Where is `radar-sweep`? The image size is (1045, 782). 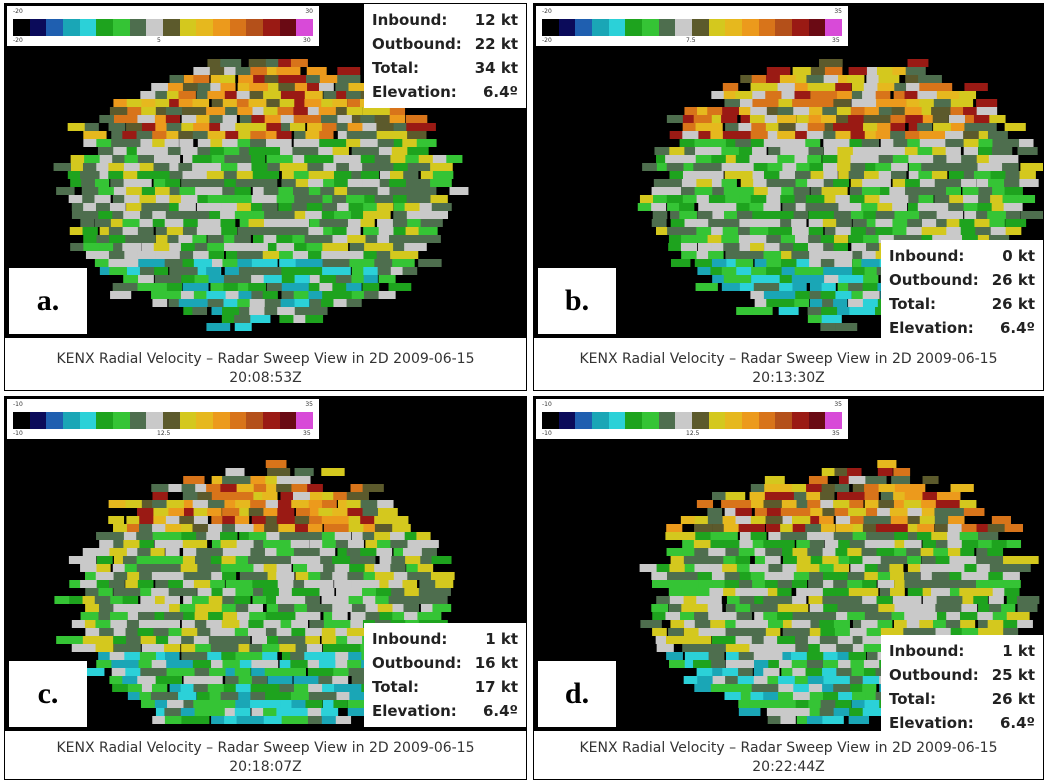
radar-sweep is located at coordinates (256, 592).